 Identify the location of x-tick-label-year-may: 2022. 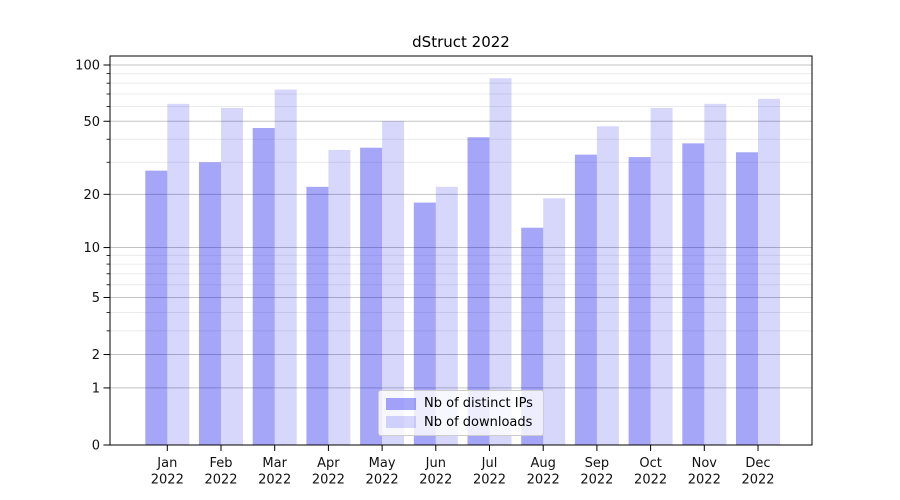
(382, 480).